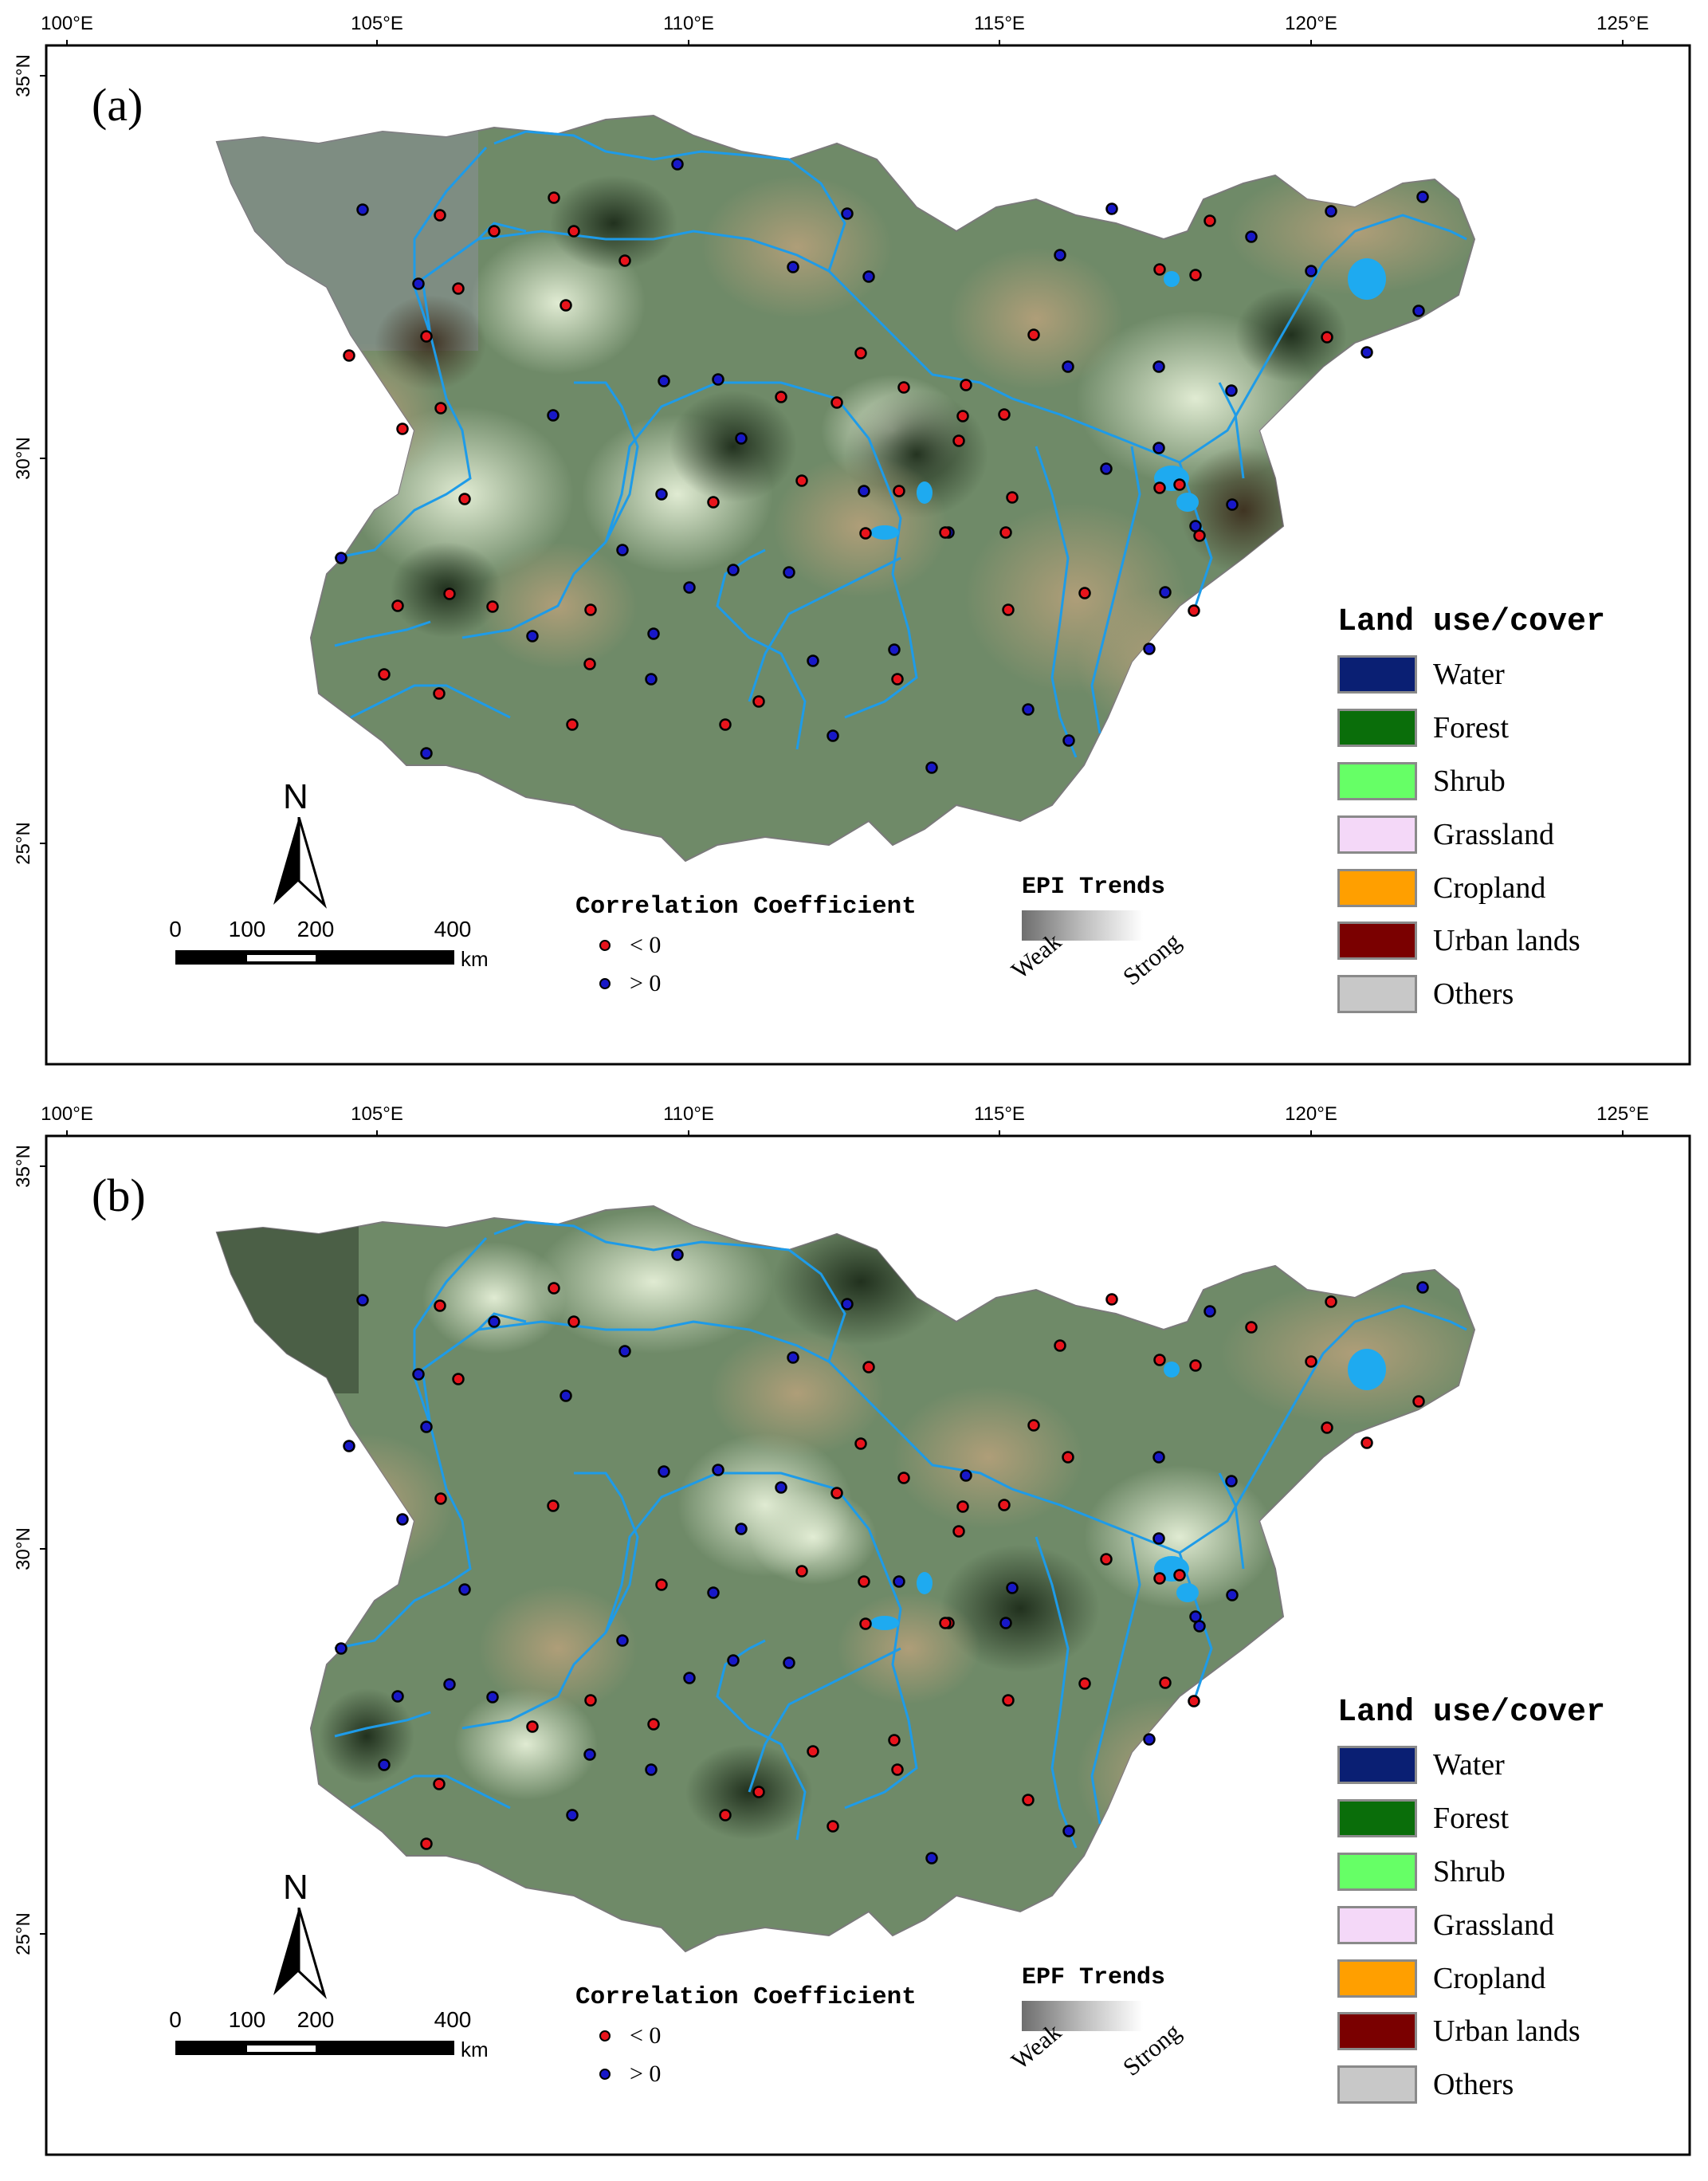 This screenshot has height=2181, width=1708. I want to click on panel-label: (a), so click(118, 105).